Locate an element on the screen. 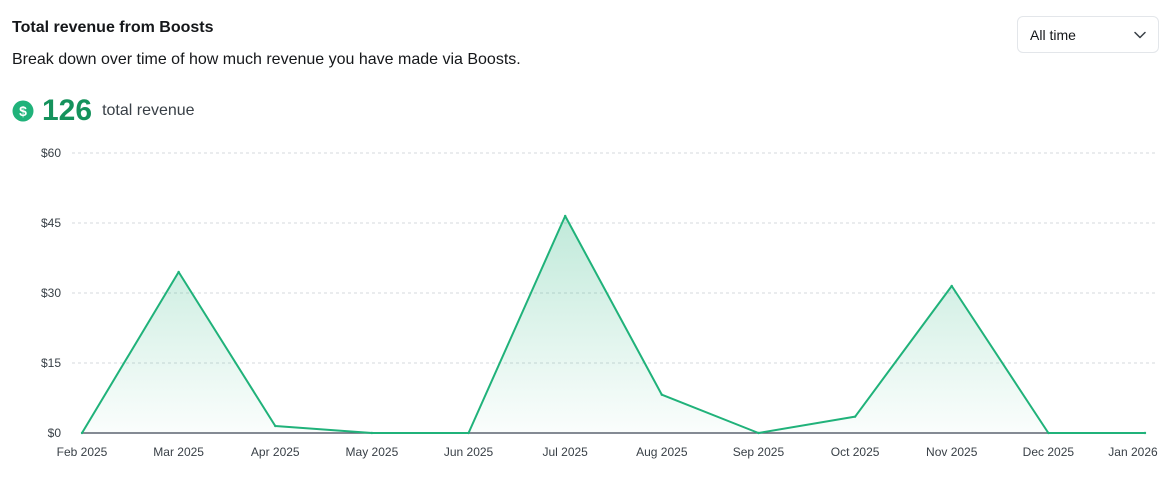 The height and width of the screenshot is (481, 1173). y-tick-label: $45 is located at coordinates (51, 223).